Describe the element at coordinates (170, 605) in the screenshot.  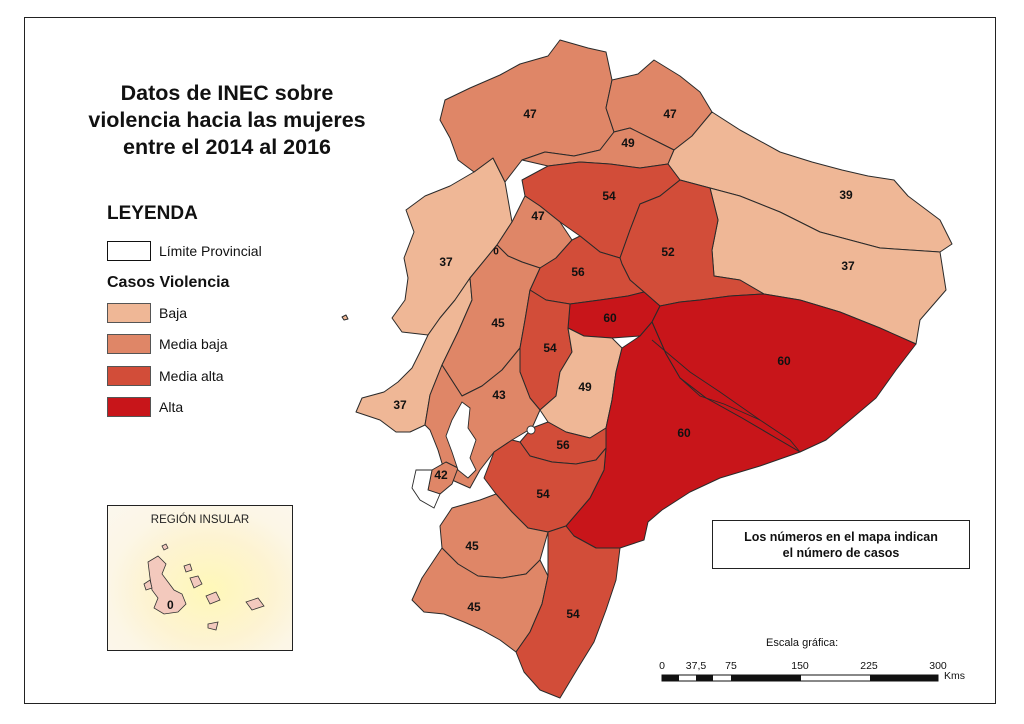
I see `insular-value: 0` at that location.